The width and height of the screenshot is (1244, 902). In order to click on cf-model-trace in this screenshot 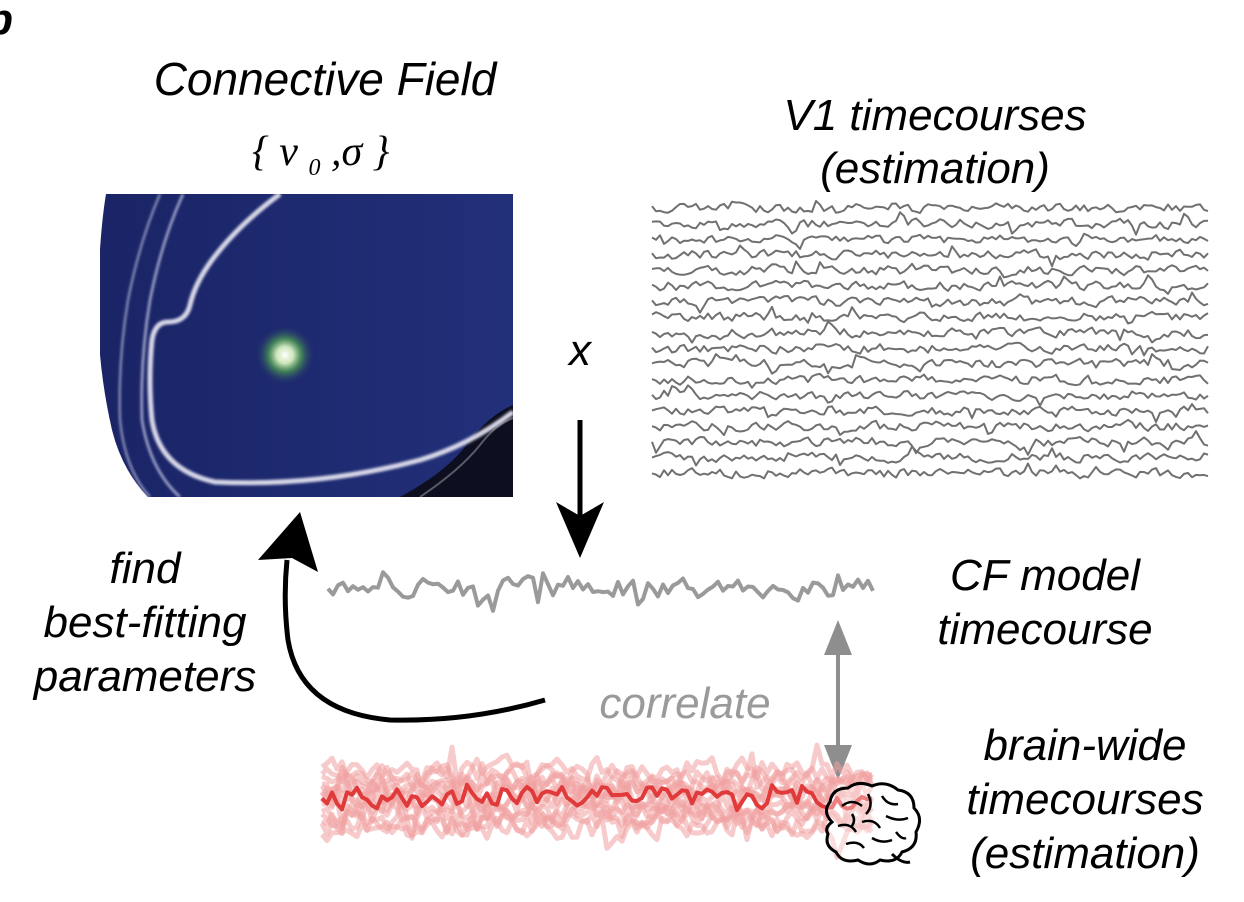, I will do `click(600, 591)`.